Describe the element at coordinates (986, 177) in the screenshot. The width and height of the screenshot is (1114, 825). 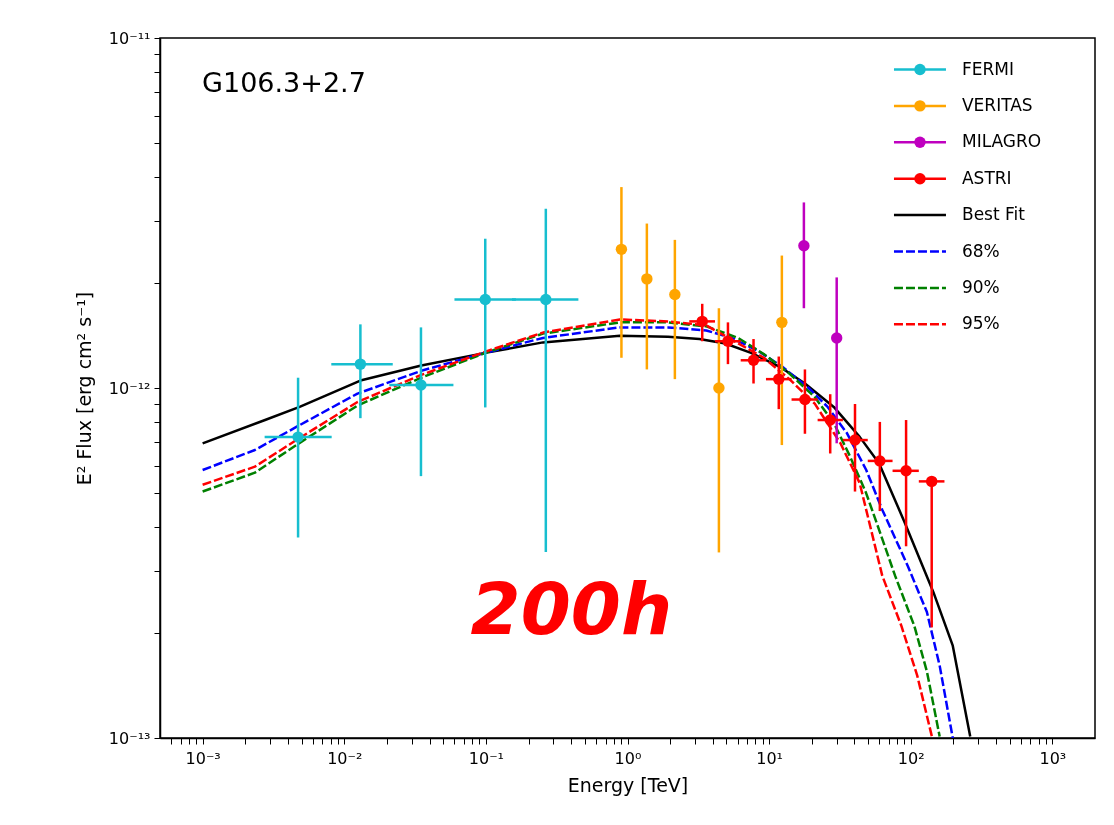
I see `legend-label: ASTRI` at that location.